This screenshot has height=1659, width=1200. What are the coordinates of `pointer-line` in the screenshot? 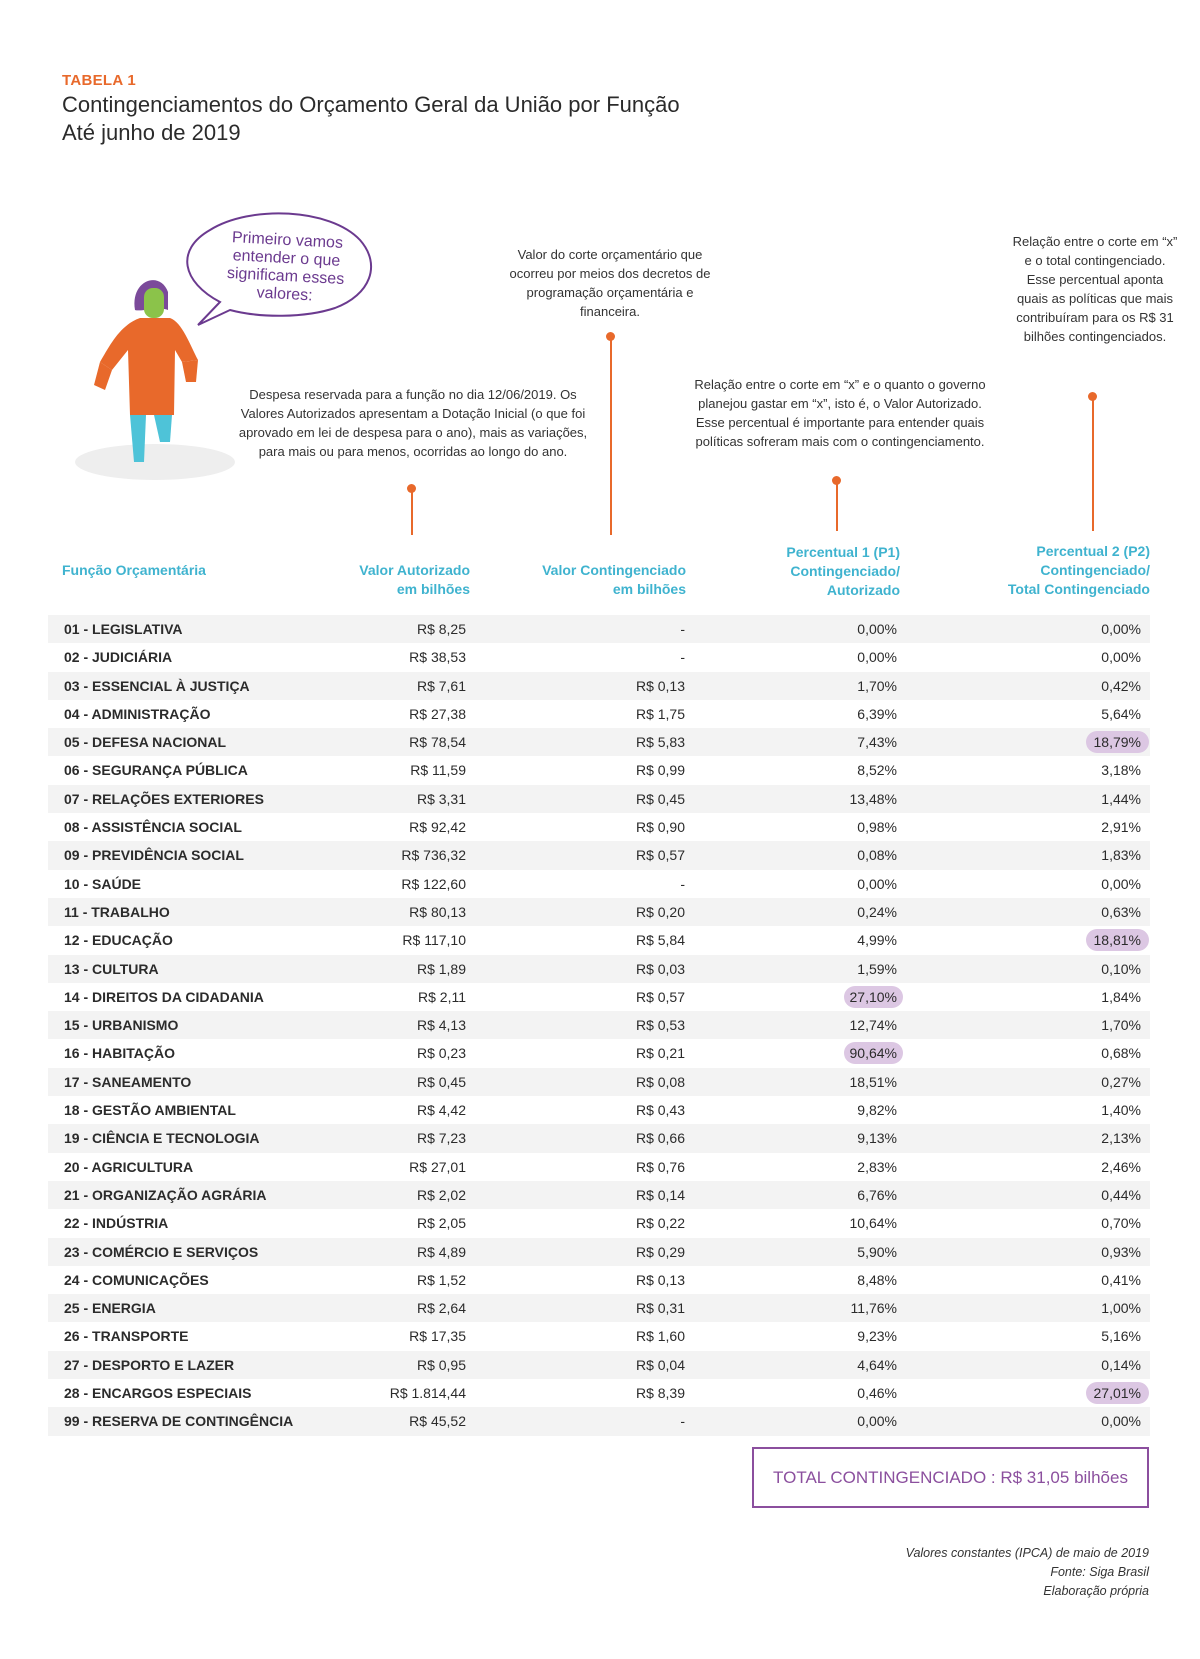 It's located at (837, 506).